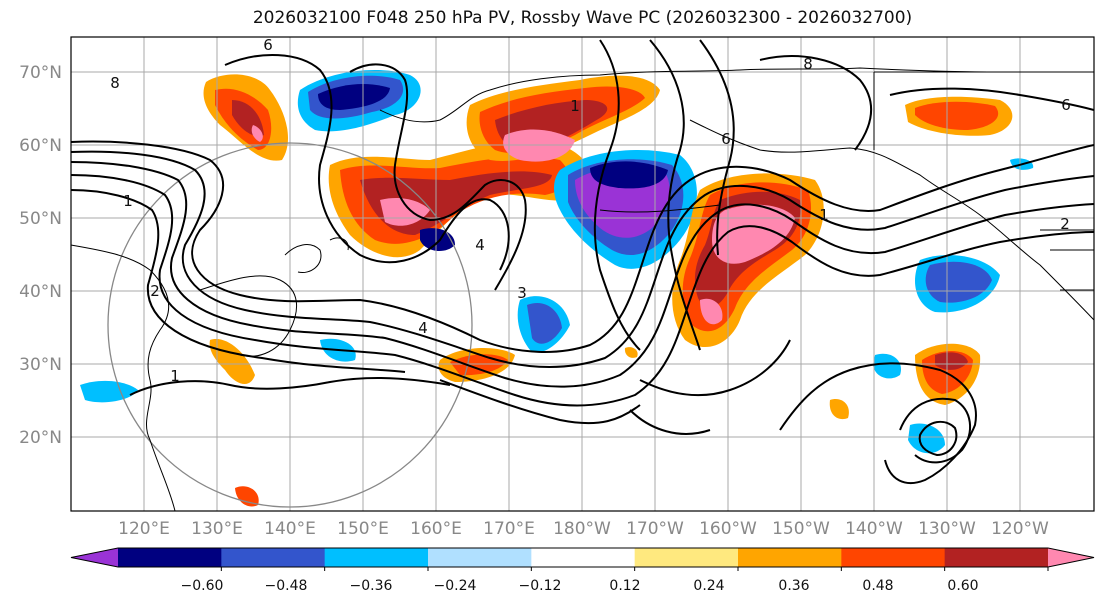 The height and width of the screenshot is (604, 1105). Describe the element at coordinates (947, 529) in the screenshot. I see `lon-label: 130°W` at that location.